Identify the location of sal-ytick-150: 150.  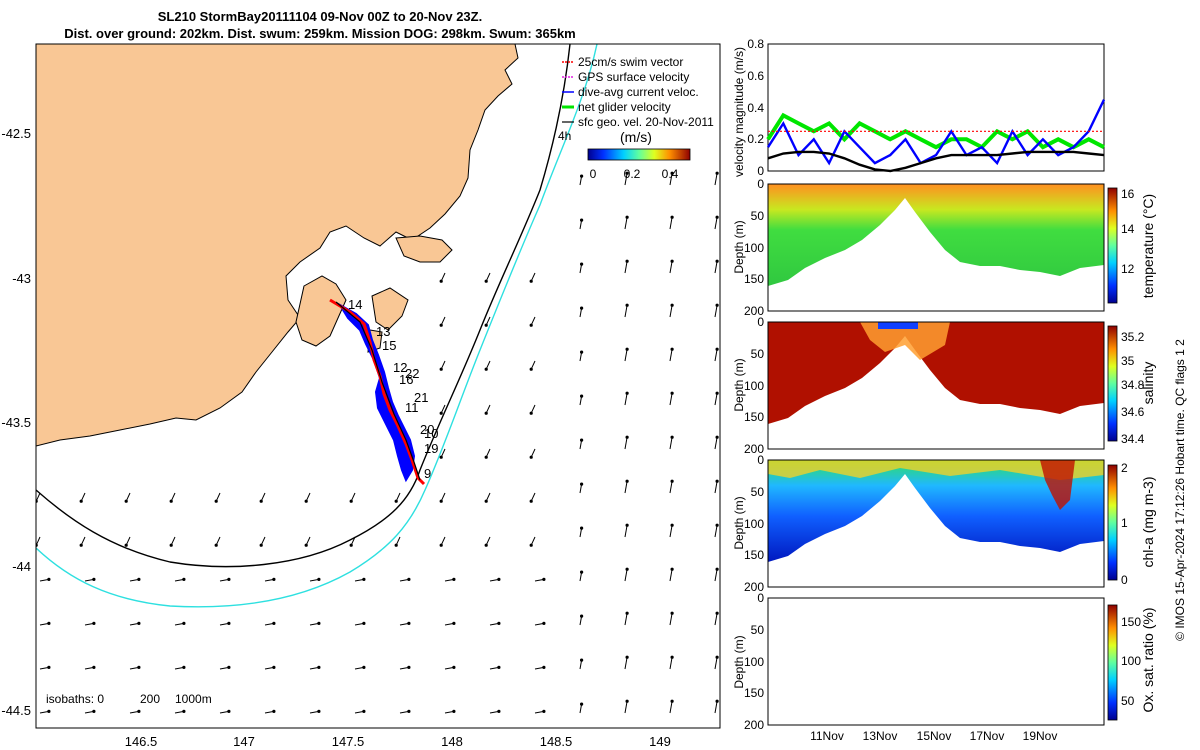
(754, 417).